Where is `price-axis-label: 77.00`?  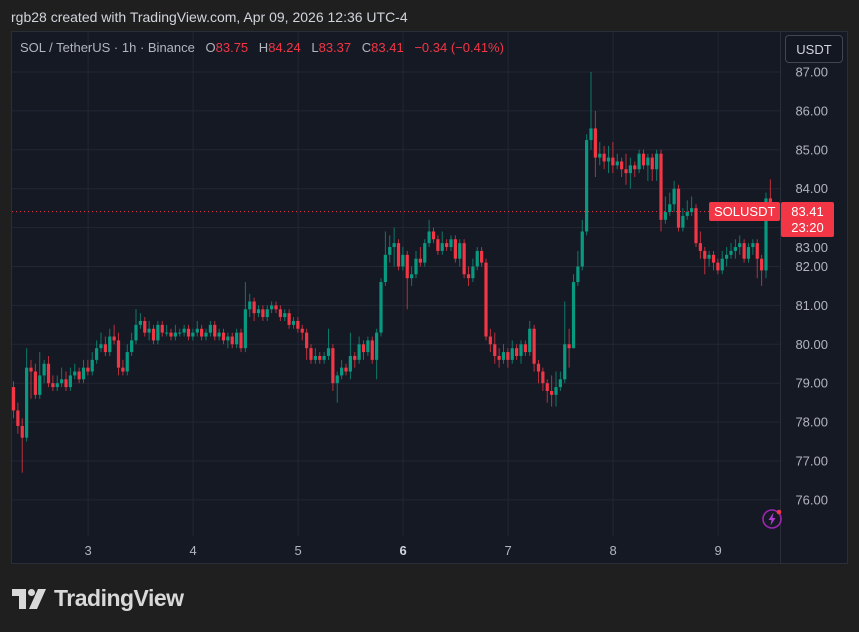
price-axis-label: 77.00 is located at coordinates (811, 461).